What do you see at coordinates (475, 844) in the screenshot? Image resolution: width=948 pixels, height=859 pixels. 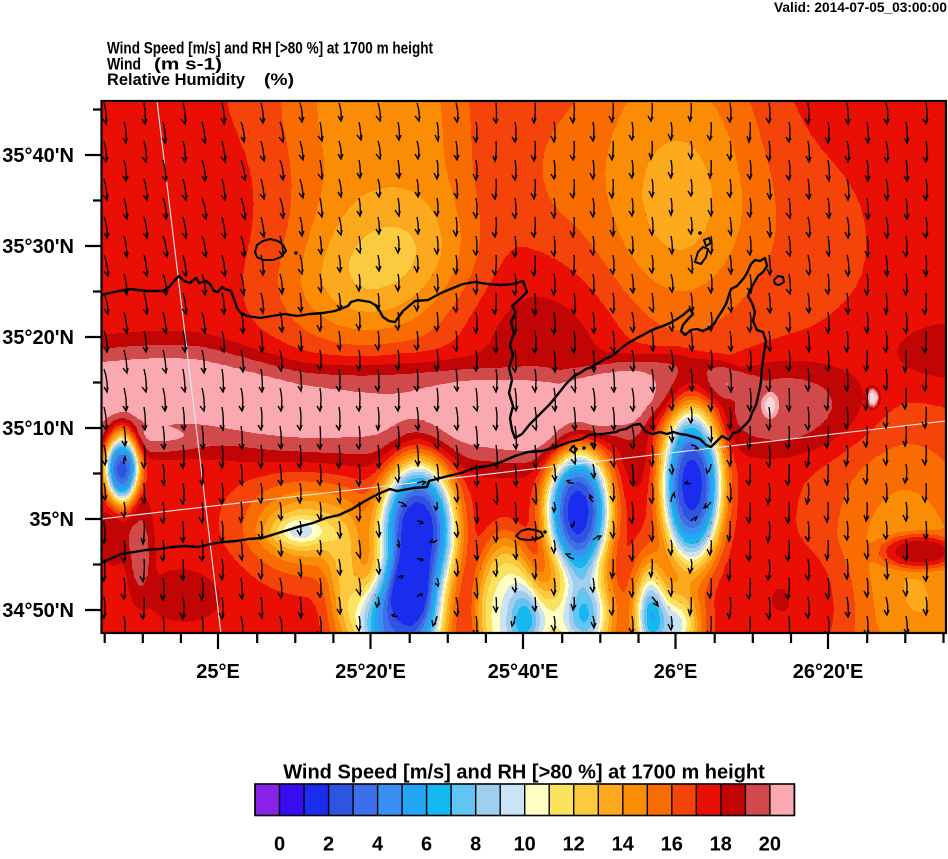 I see `svg-text: 8` at bounding box center [475, 844].